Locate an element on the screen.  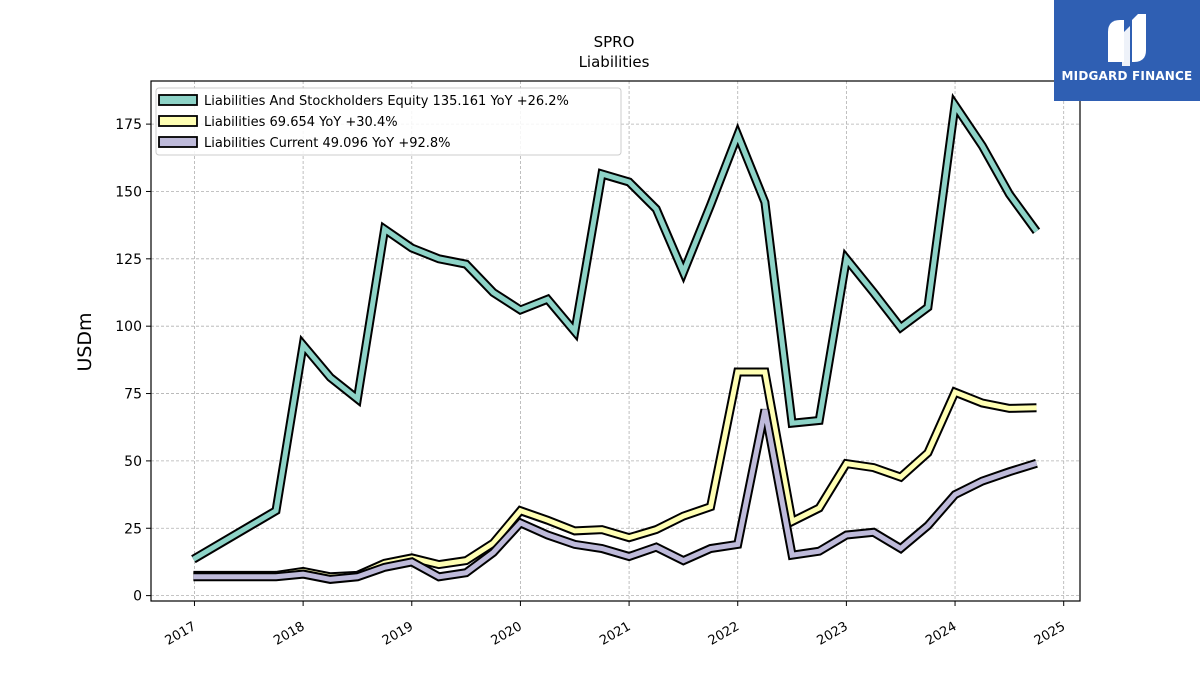
y-axis-label: USDm is located at coordinates (85, 341).